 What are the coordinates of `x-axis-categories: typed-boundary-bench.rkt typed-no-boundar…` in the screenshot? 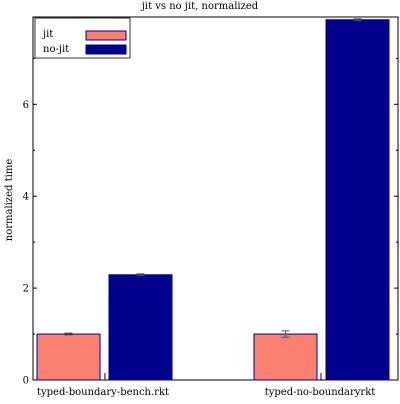 It's located at (206, 385).